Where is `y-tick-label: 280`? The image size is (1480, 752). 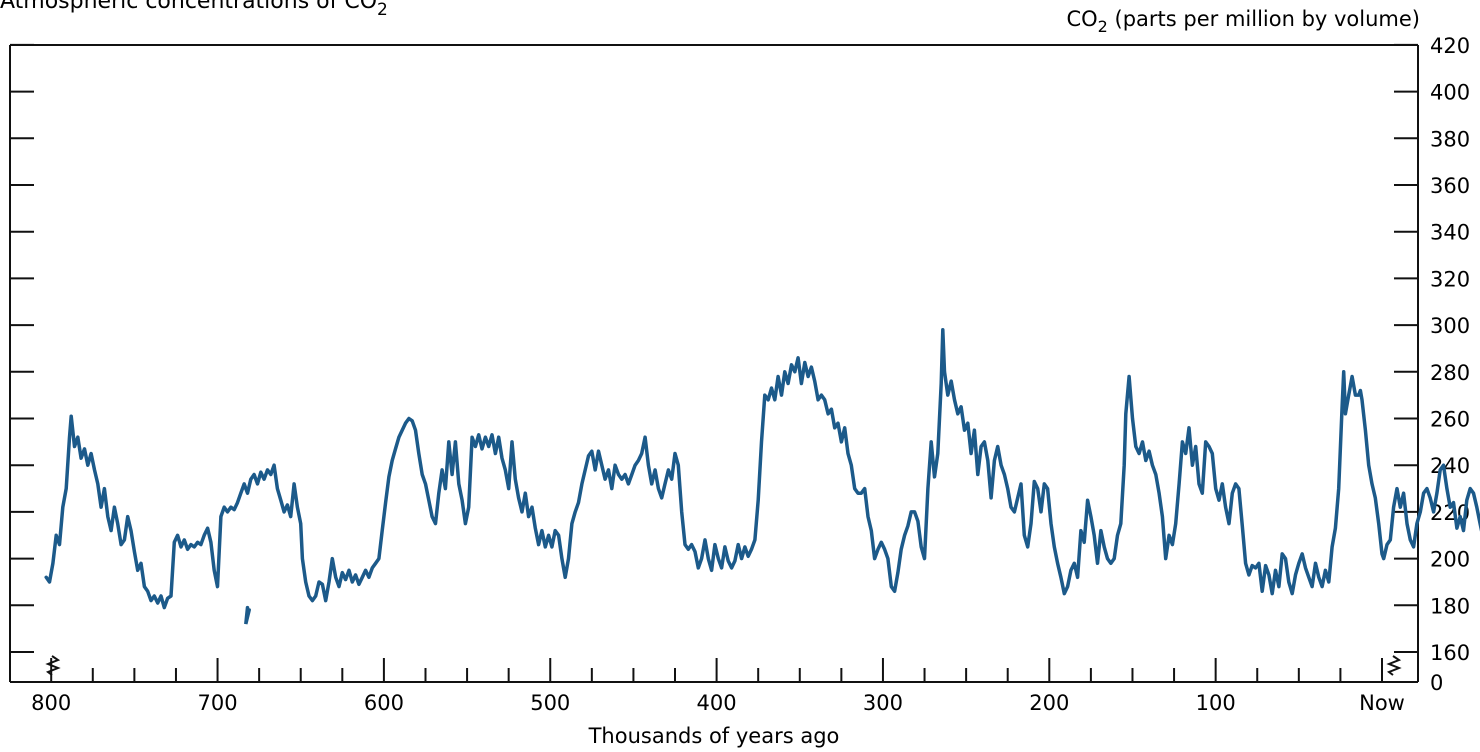
y-tick-label: 280 is located at coordinates (1450, 373).